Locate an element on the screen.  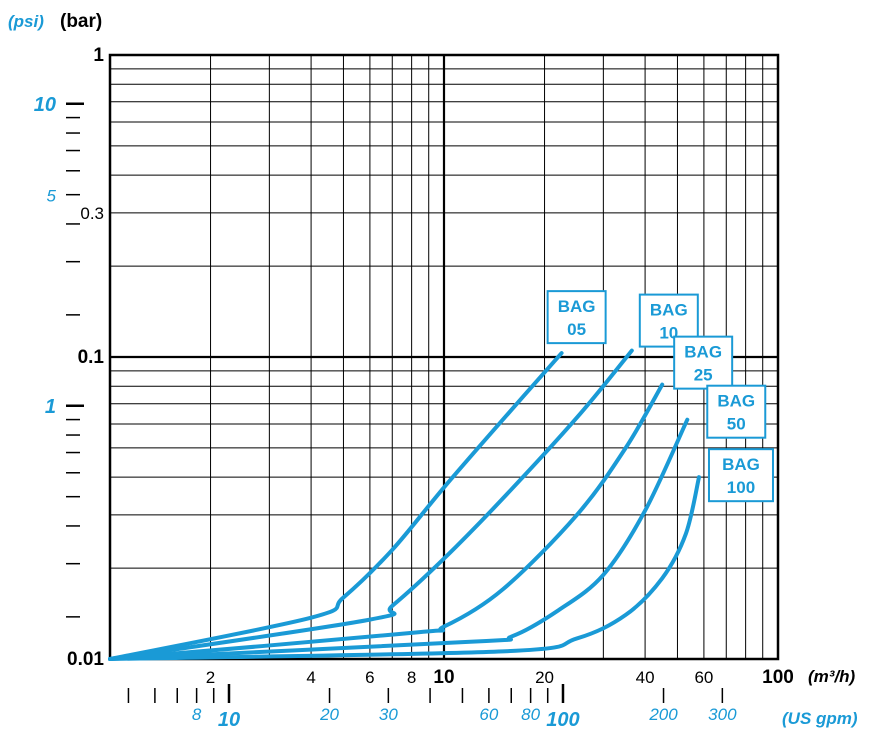
y-tick-0.3: 0.3 is located at coordinates (92, 213).